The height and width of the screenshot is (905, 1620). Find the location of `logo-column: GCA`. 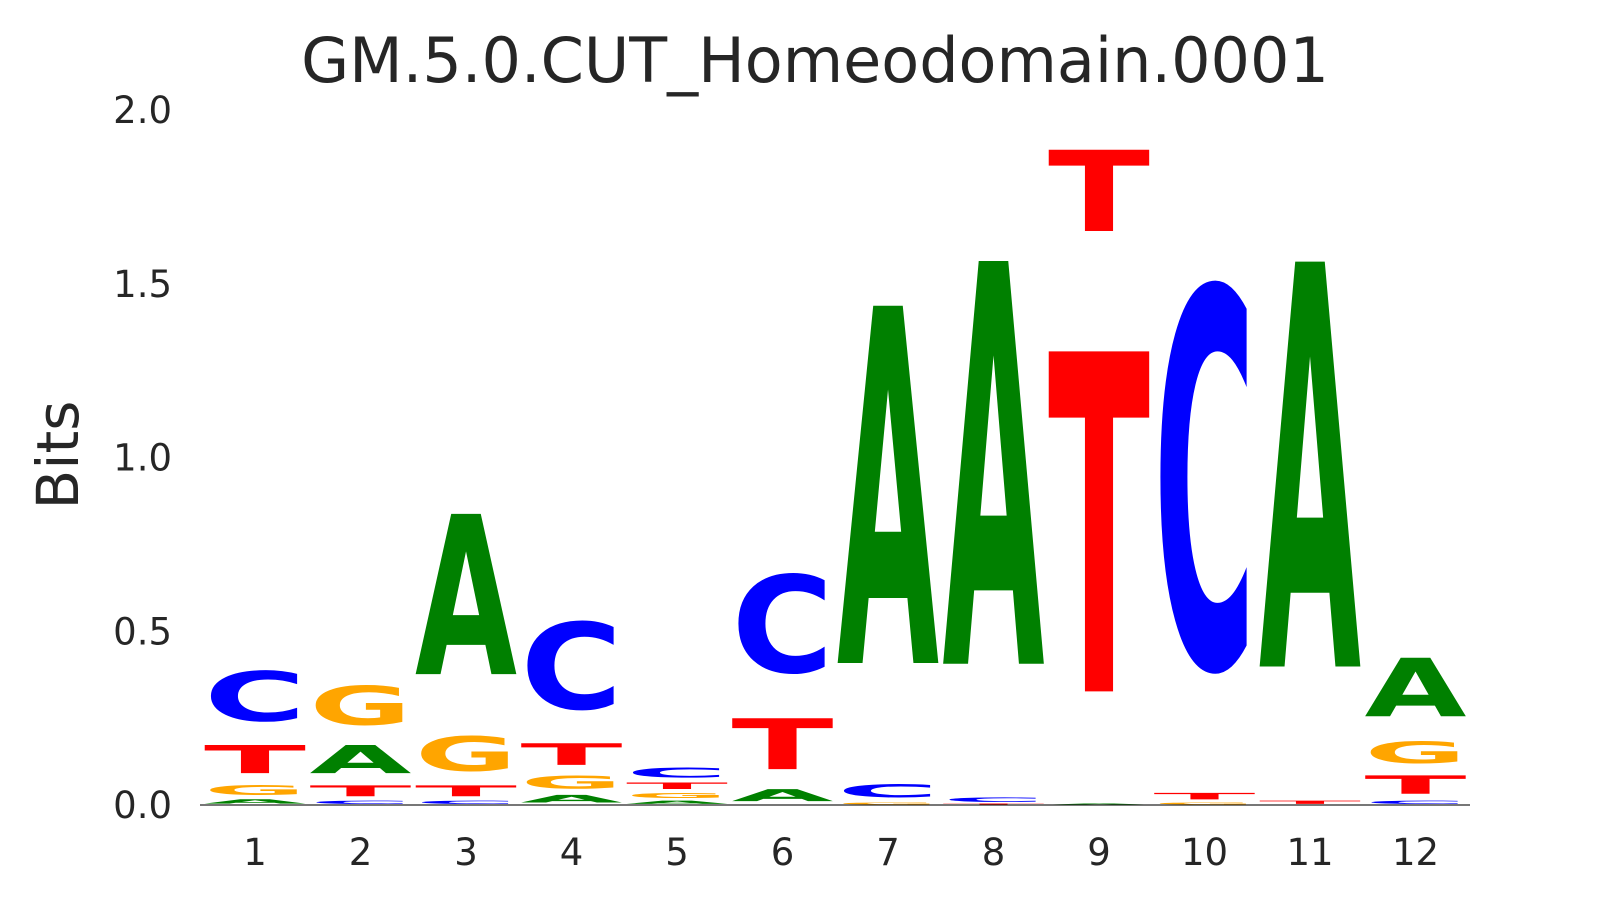

logo-column: GCA is located at coordinates (888, 506).